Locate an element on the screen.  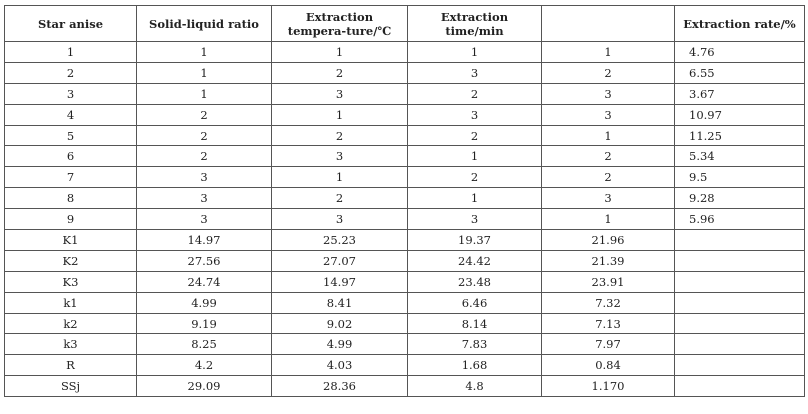
table-cell: 28.36 is located at coordinates (339, 386).